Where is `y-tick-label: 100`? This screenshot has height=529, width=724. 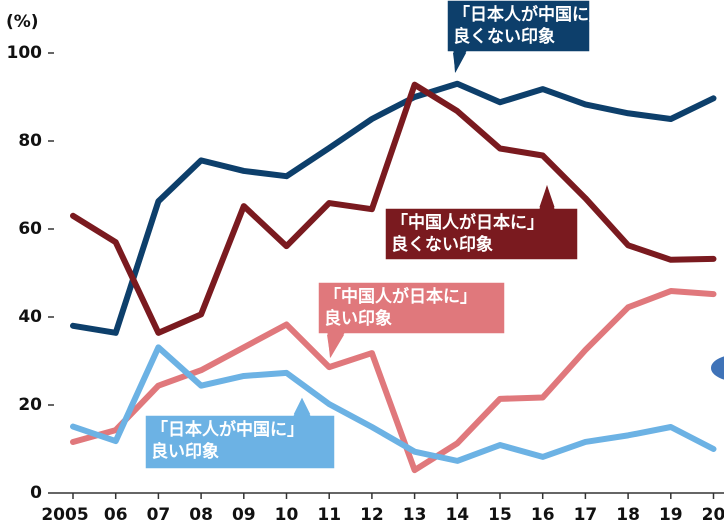
y-tick-label: 100 is located at coordinates (25, 53).